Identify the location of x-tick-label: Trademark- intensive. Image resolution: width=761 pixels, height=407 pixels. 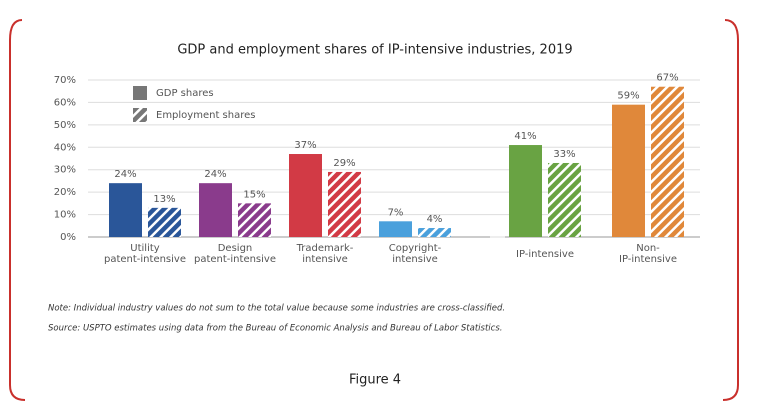
(325, 254).